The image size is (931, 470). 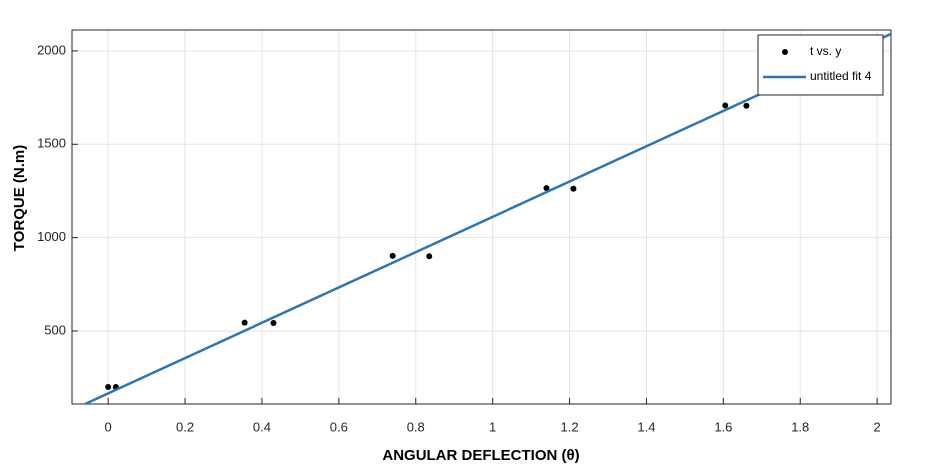 I want to click on x-tick-label: 0.6, so click(x=339, y=426).